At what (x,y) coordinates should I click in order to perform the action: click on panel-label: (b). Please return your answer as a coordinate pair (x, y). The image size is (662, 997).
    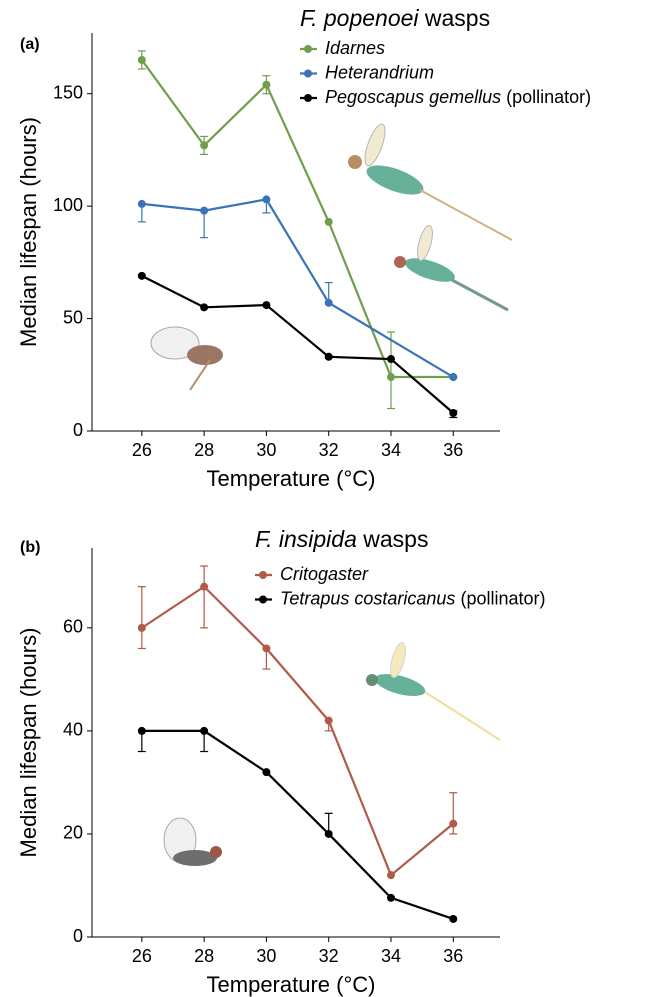
    Looking at the image, I should click on (30, 547).